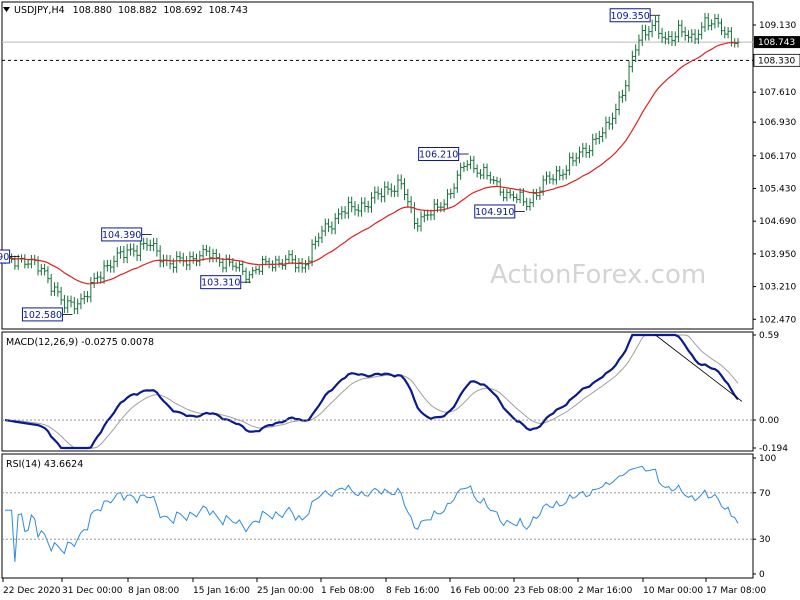 This screenshot has height=600, width=800. What do you see at coordinates (285, 591) in the screenshot?
I see `x-tick-label: 25 Jan 00:00` at bounding box center [285, 591].